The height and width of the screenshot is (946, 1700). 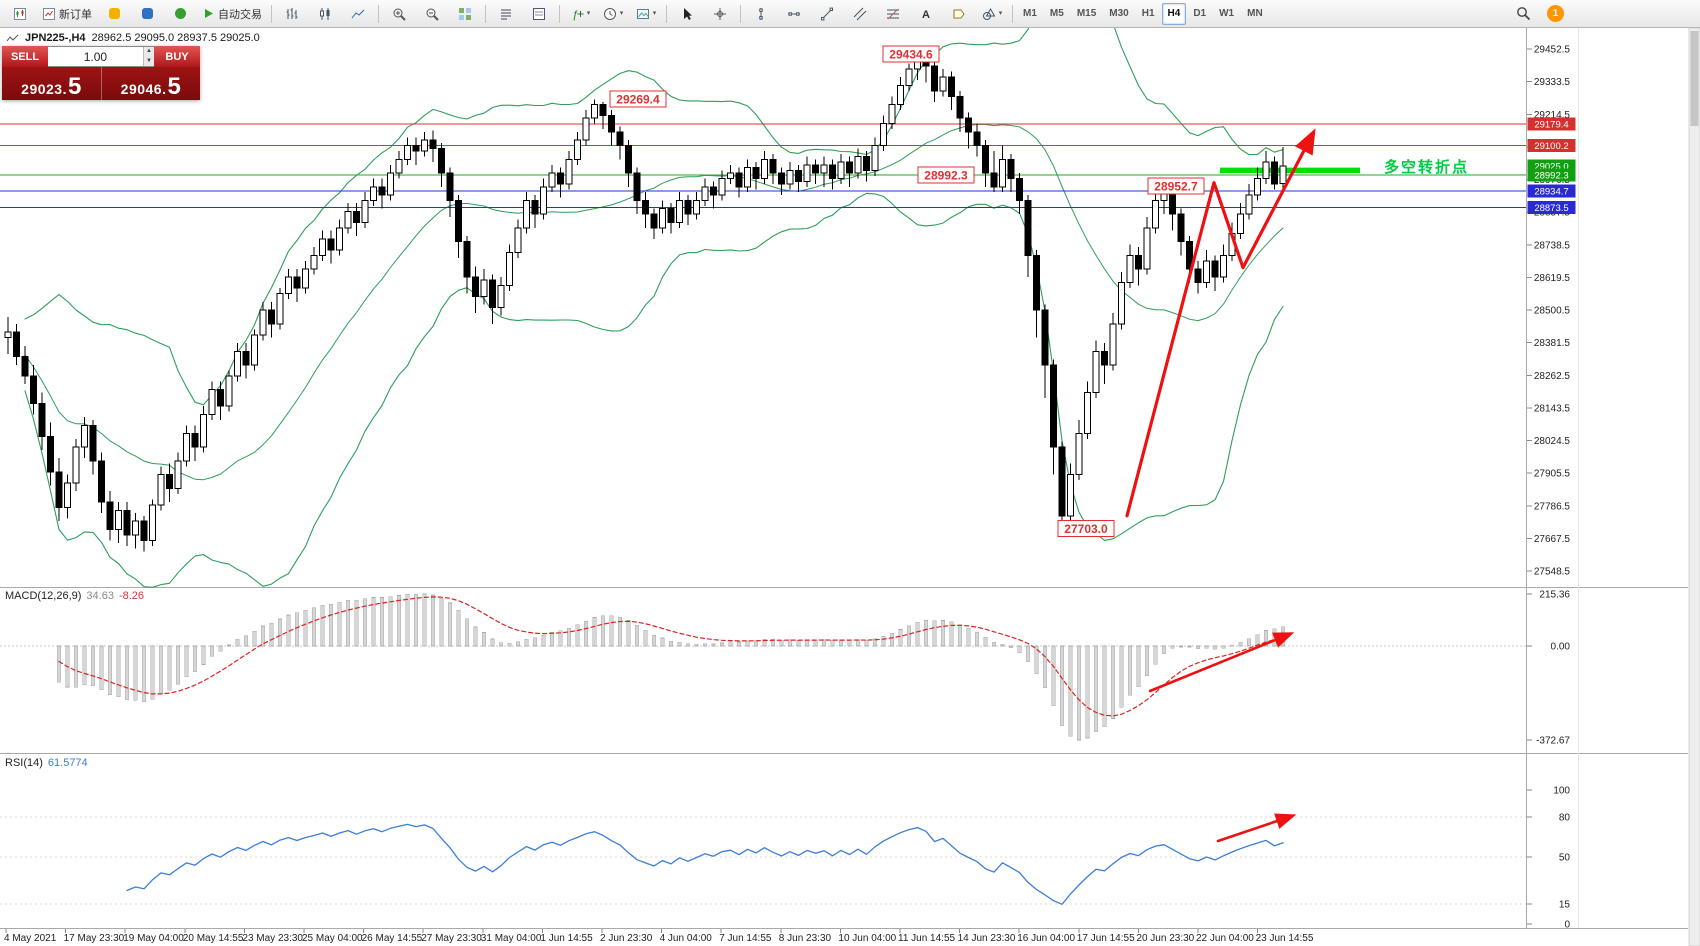 What do you see at coordinates (805, 938) in the screenshot?
I see `svg-text: 8 Jun 23:30` at bounding box center [805, 938].